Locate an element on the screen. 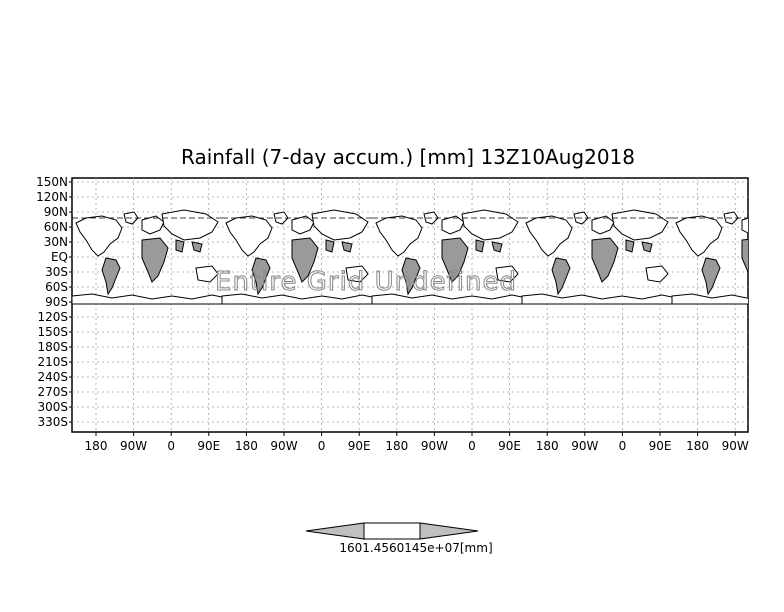  lat-tick-label: 270S is located at coordinates (52, 392).